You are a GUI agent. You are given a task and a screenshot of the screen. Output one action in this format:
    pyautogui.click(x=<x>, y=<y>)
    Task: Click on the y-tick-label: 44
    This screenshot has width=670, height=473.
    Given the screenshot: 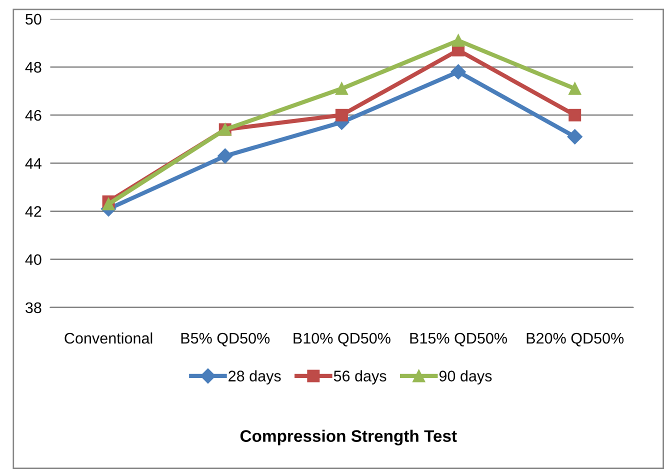 What is the action you would take?
    pyautogui.click(x=33, y=163)
    